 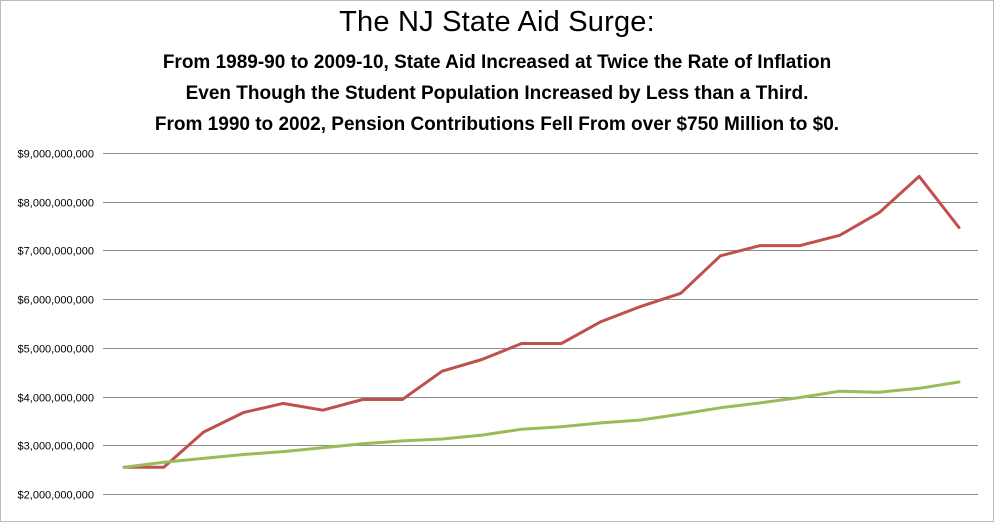 What do you see at coordinates (56, 350) in the screenshot?
I see `y-tick-label: $5,000,000,000` at bounding box center [56, 350].